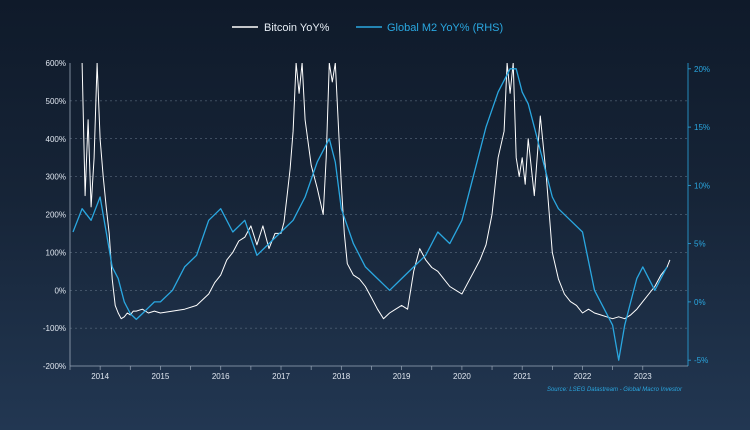 The width and height of the screenshot is (750, 430). I want to click on y-right-tick-label: 5%, so click(700, 244).